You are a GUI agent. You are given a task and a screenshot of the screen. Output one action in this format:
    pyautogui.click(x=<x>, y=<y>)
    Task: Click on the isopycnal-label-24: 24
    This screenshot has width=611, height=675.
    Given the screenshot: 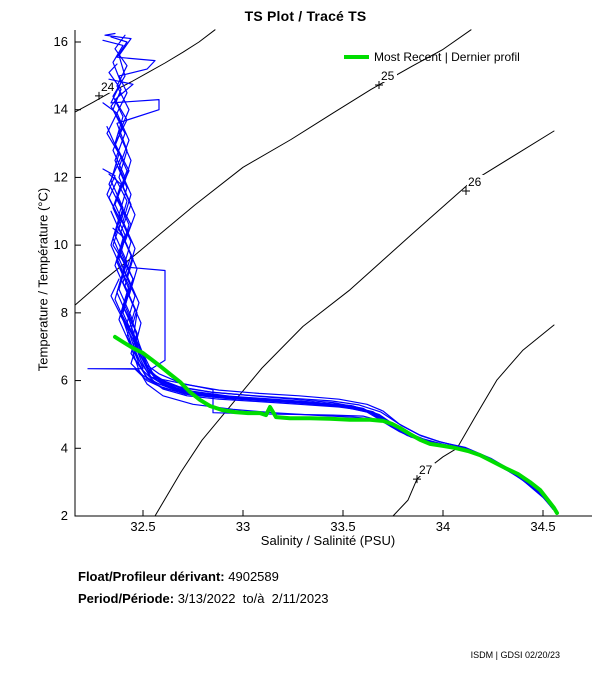 What is the action you would take?
    pyautogui.click(x=108, y=87)
    